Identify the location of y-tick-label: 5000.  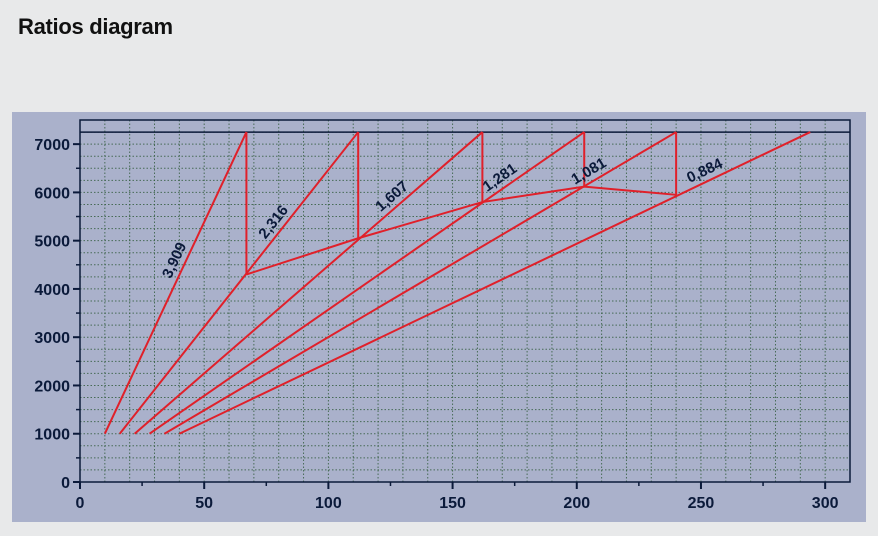
(52, 242).